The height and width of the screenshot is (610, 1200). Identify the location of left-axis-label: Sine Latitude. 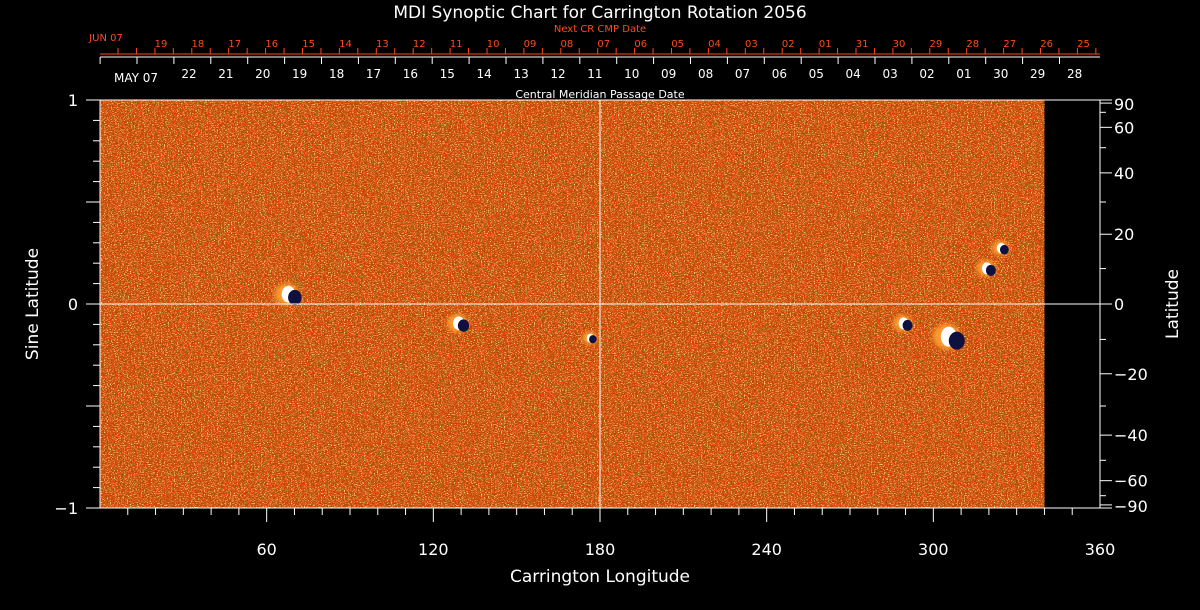
(33, 304).